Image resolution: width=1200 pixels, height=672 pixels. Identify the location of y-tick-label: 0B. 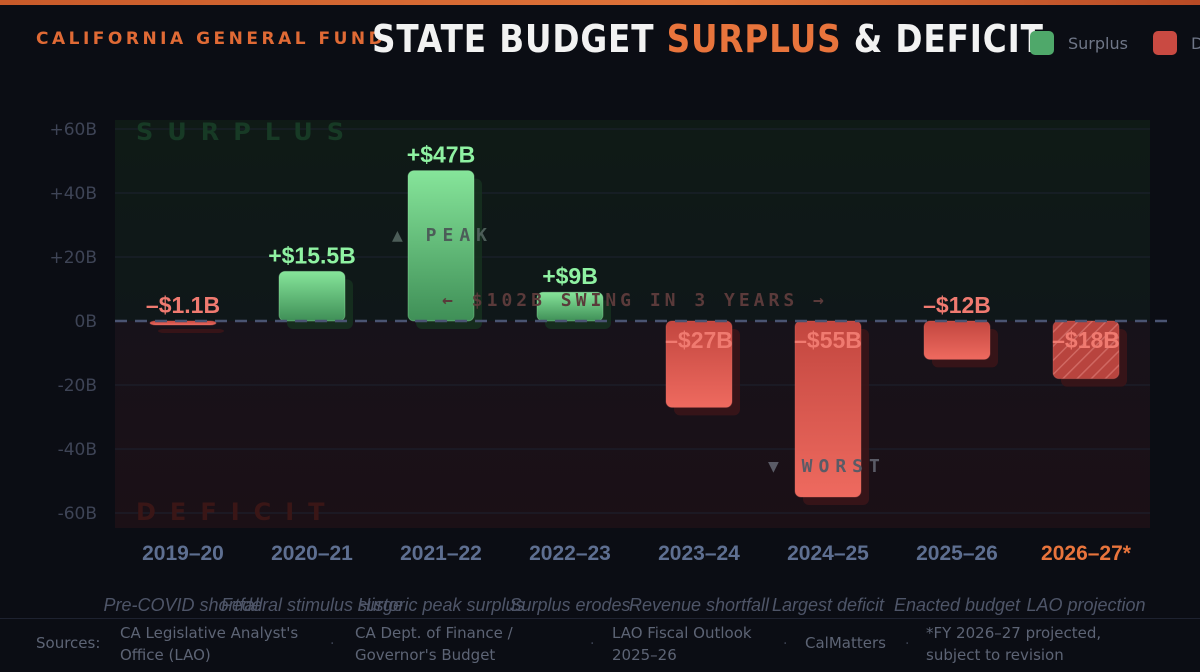
(86, 322).